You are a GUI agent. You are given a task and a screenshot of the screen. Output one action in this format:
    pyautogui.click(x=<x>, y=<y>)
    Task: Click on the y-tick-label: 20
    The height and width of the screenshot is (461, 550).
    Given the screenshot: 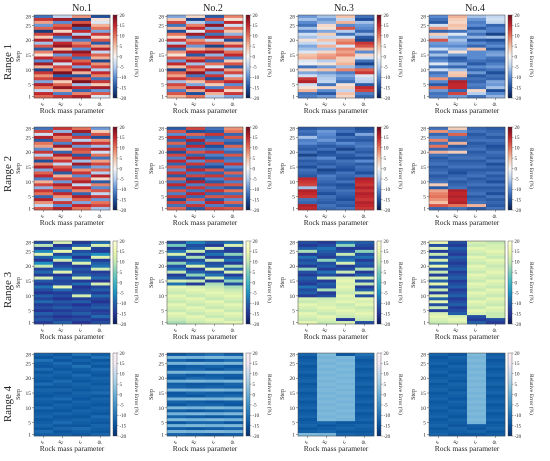 What is the action you would take?
    pyautogui.click(x=424, y=153)
    